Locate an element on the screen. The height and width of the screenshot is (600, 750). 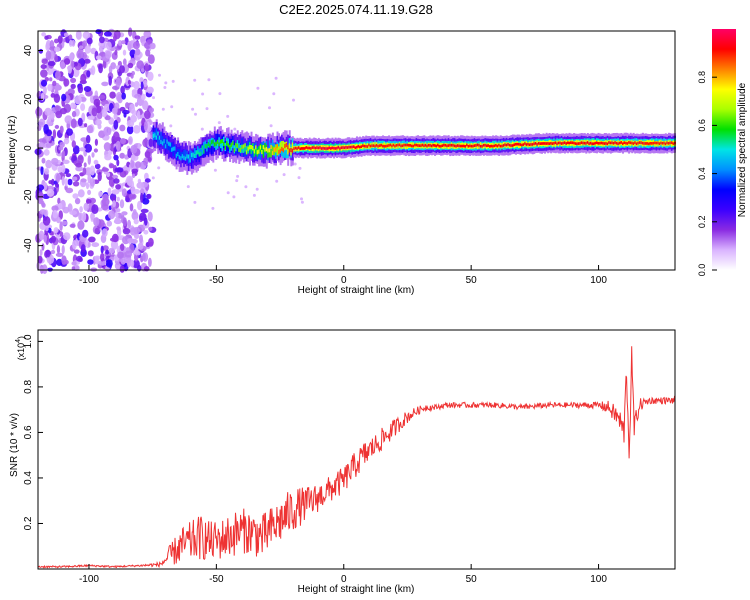
figure-title: C2E2.2025.074.11.19.G28 is located at coordinates (356, 9).